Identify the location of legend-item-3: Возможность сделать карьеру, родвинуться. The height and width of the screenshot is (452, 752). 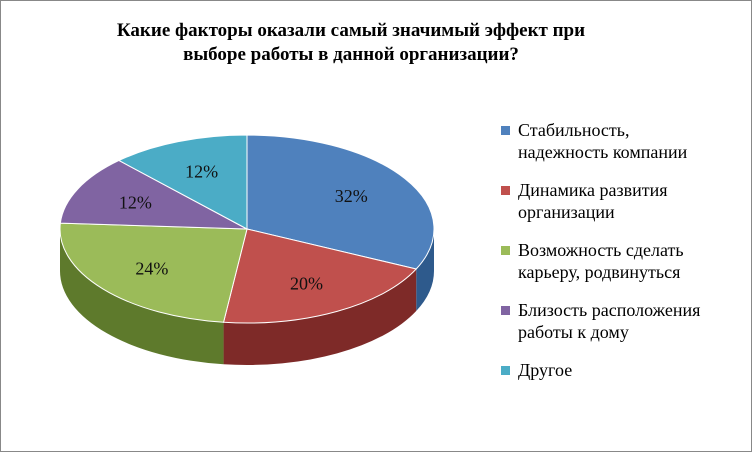
(623, 261).